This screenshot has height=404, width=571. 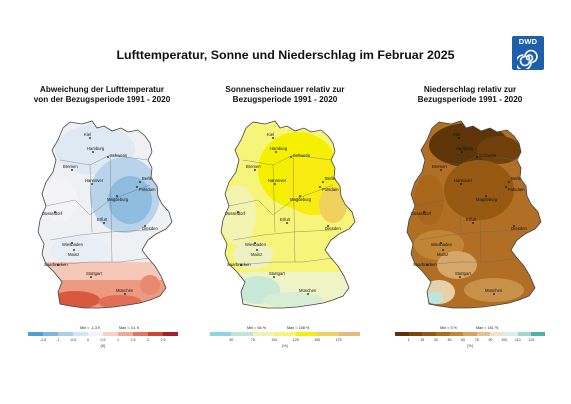 What do you see at coordinates (448, 328) in the screenshot?
I see `rain-min-label: Min = 5 %` at bounding box center [448, 328].